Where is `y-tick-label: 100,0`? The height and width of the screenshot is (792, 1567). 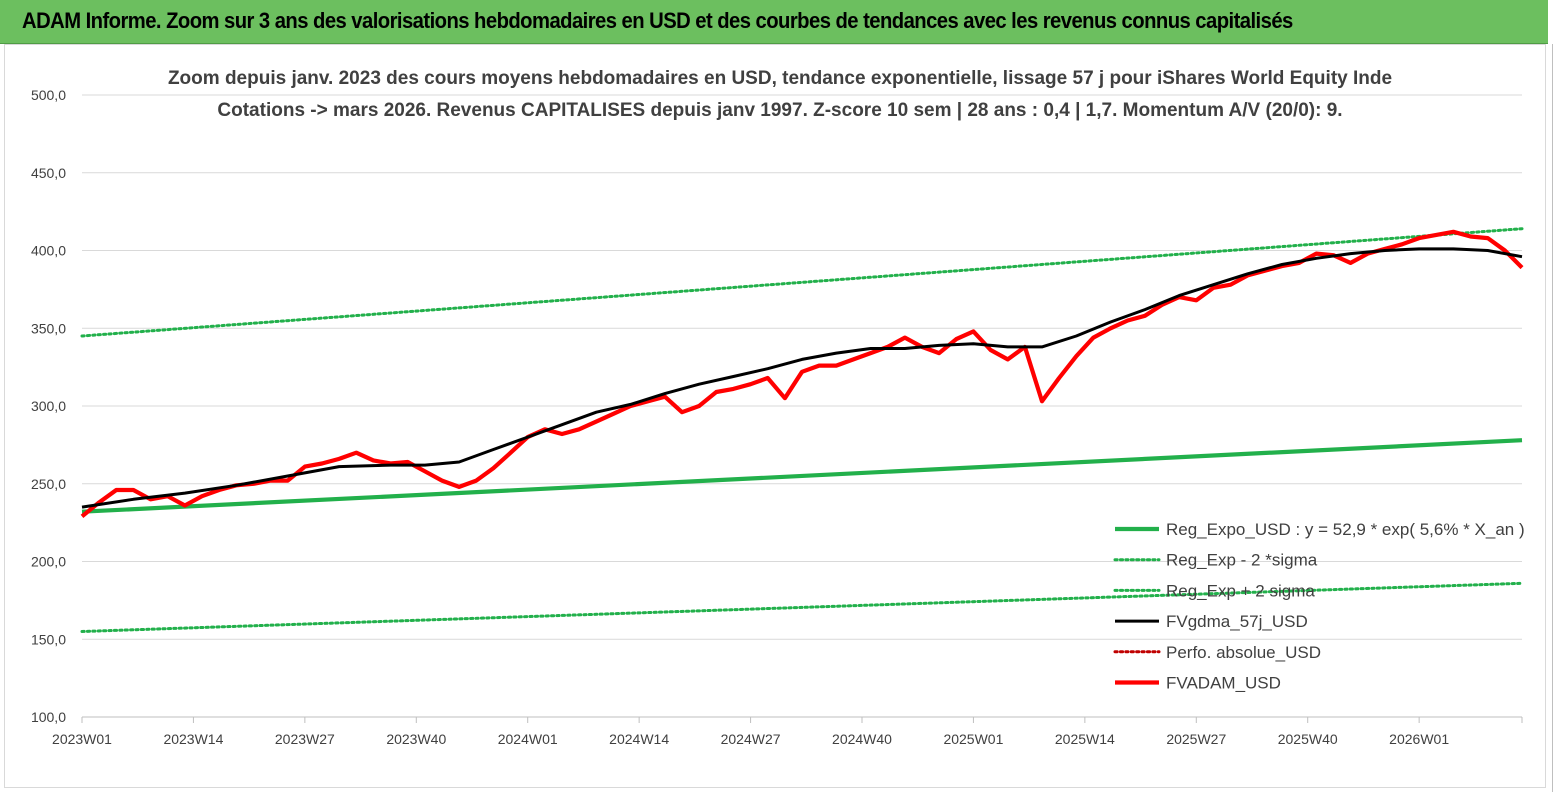 y-tick-label: 100,0 is located at coordinates (48, 717).